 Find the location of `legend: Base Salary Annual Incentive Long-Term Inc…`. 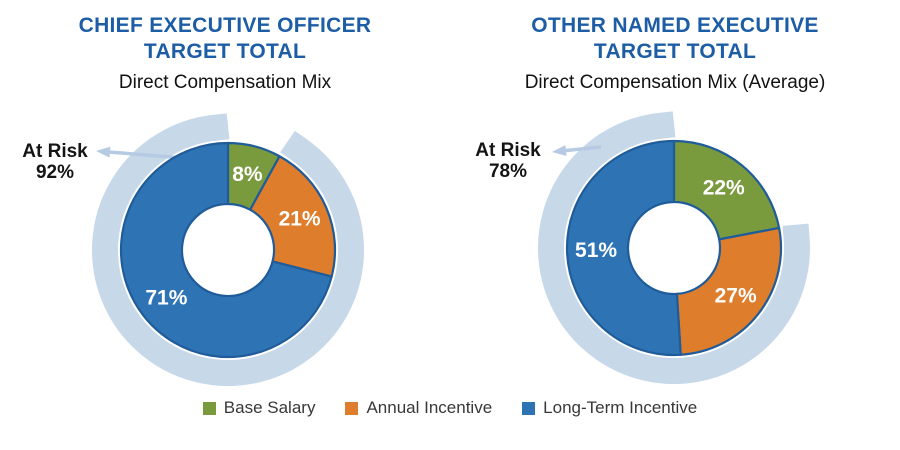

legend: Base Salary Annual Incentive Long-Term Inc… is located at coordinates (450, 408).